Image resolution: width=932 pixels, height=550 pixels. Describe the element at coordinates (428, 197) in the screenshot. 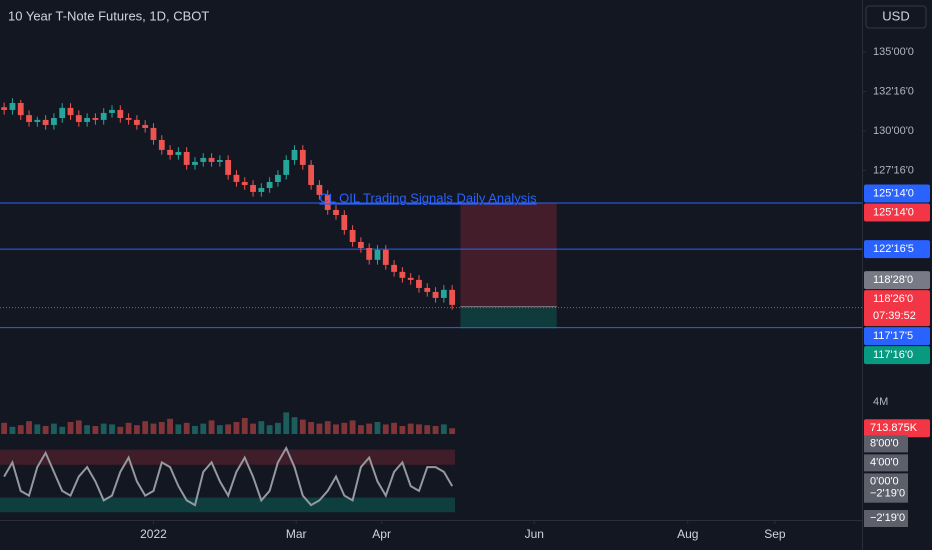

I see `annotation: CL OIL Trading Signals Daily Analysis` at that location.